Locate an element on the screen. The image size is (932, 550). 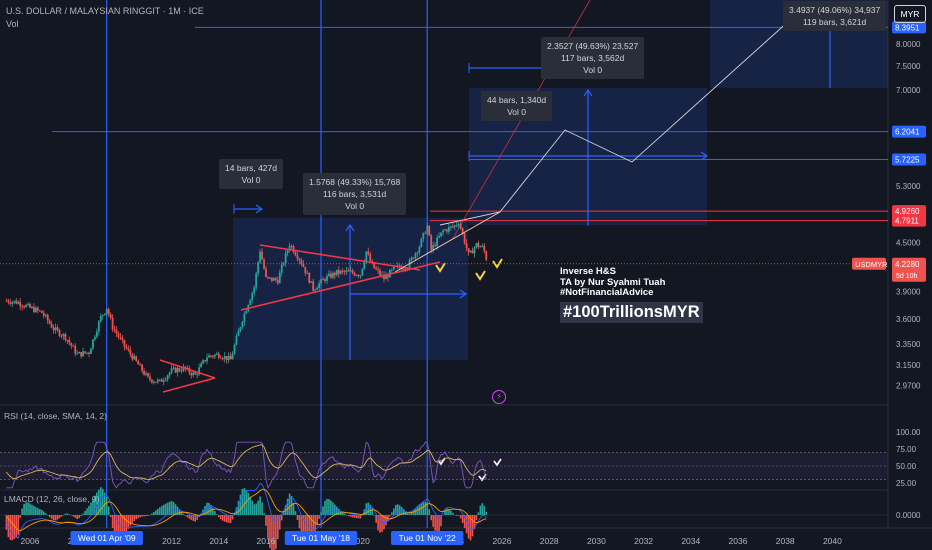
time-tick-label: 2006 is located at coordinates (30, 541).